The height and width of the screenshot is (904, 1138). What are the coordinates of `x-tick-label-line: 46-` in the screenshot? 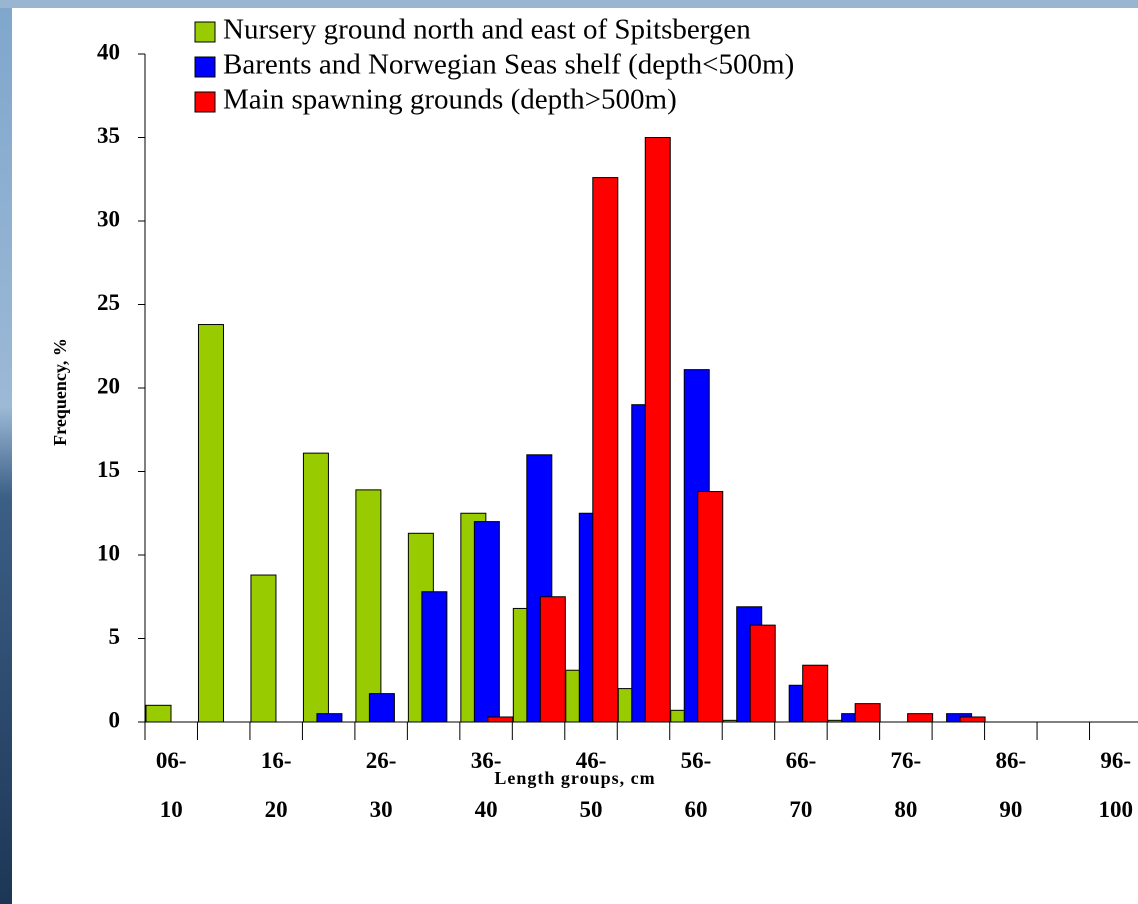 It's located at (591, 760).